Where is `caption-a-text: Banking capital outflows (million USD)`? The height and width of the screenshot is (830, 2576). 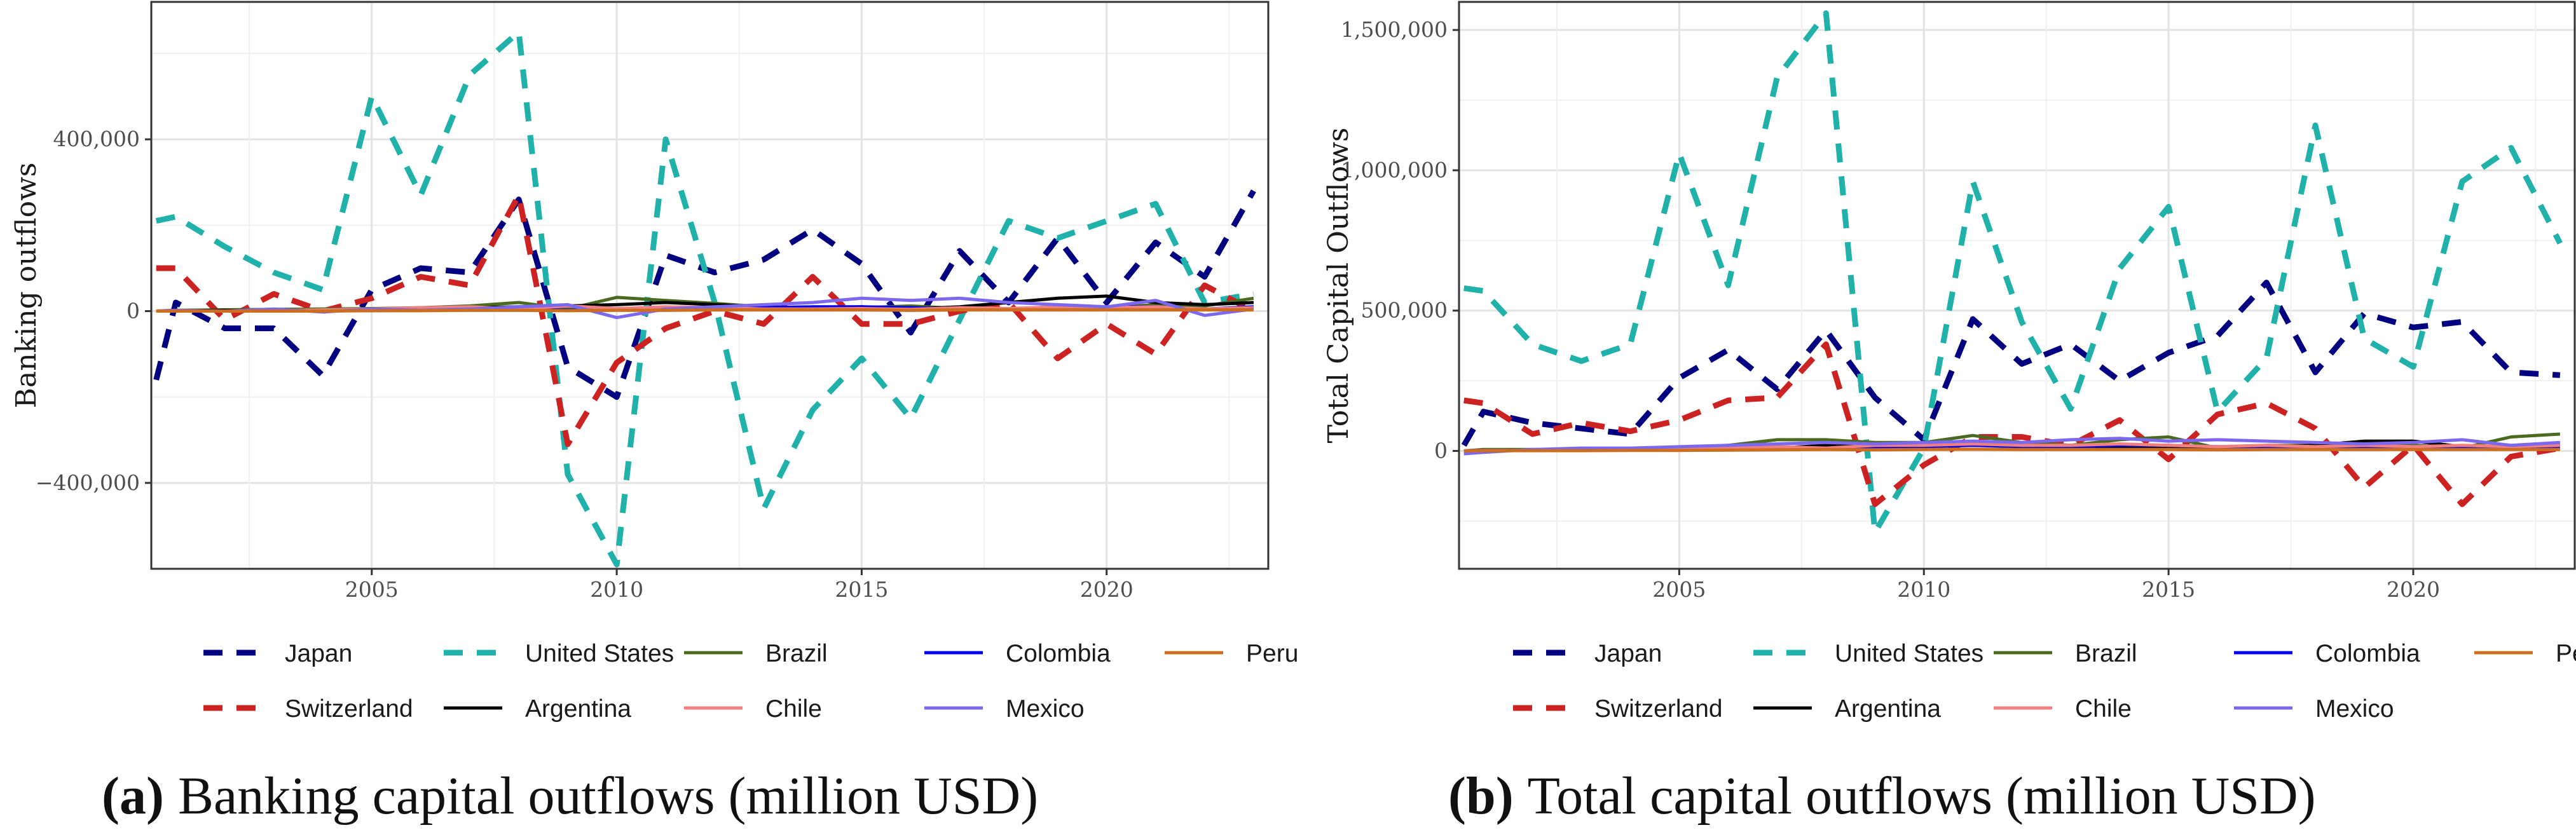 caption-a-text: Banking capital outflows (million USD) is located at coordinates (608, 796).